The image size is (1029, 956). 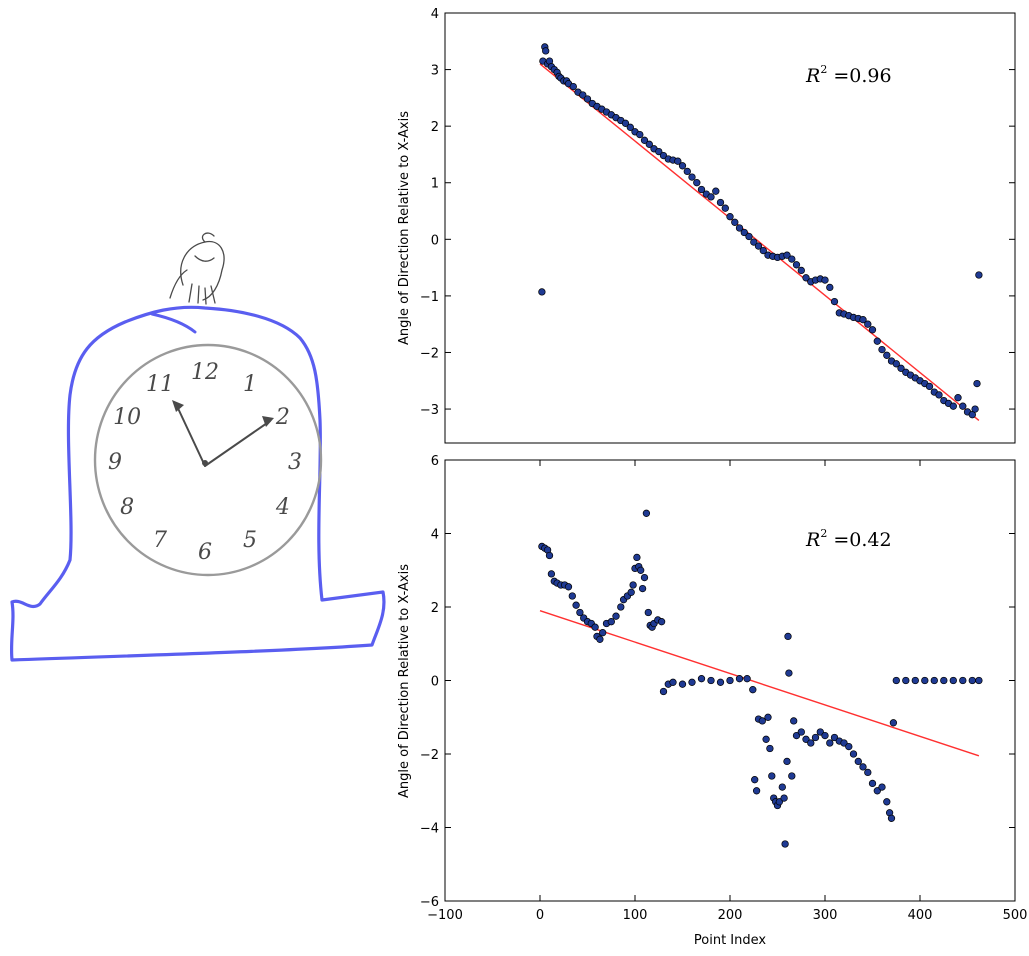 What do you see at coordinates (848, 539) in the screenshot?
I see `r-squared-bottom: R2 =0.42` at bounding box center [848, 539].